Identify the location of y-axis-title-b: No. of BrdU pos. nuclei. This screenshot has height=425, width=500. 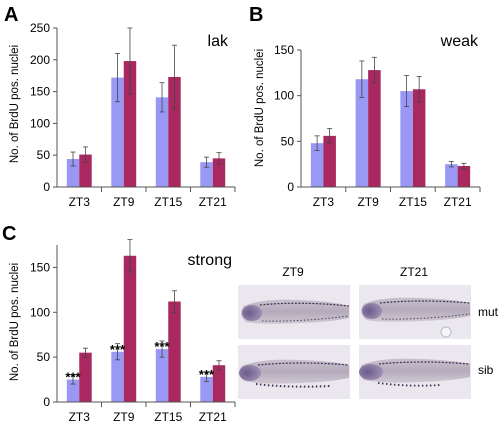
(260, 108).